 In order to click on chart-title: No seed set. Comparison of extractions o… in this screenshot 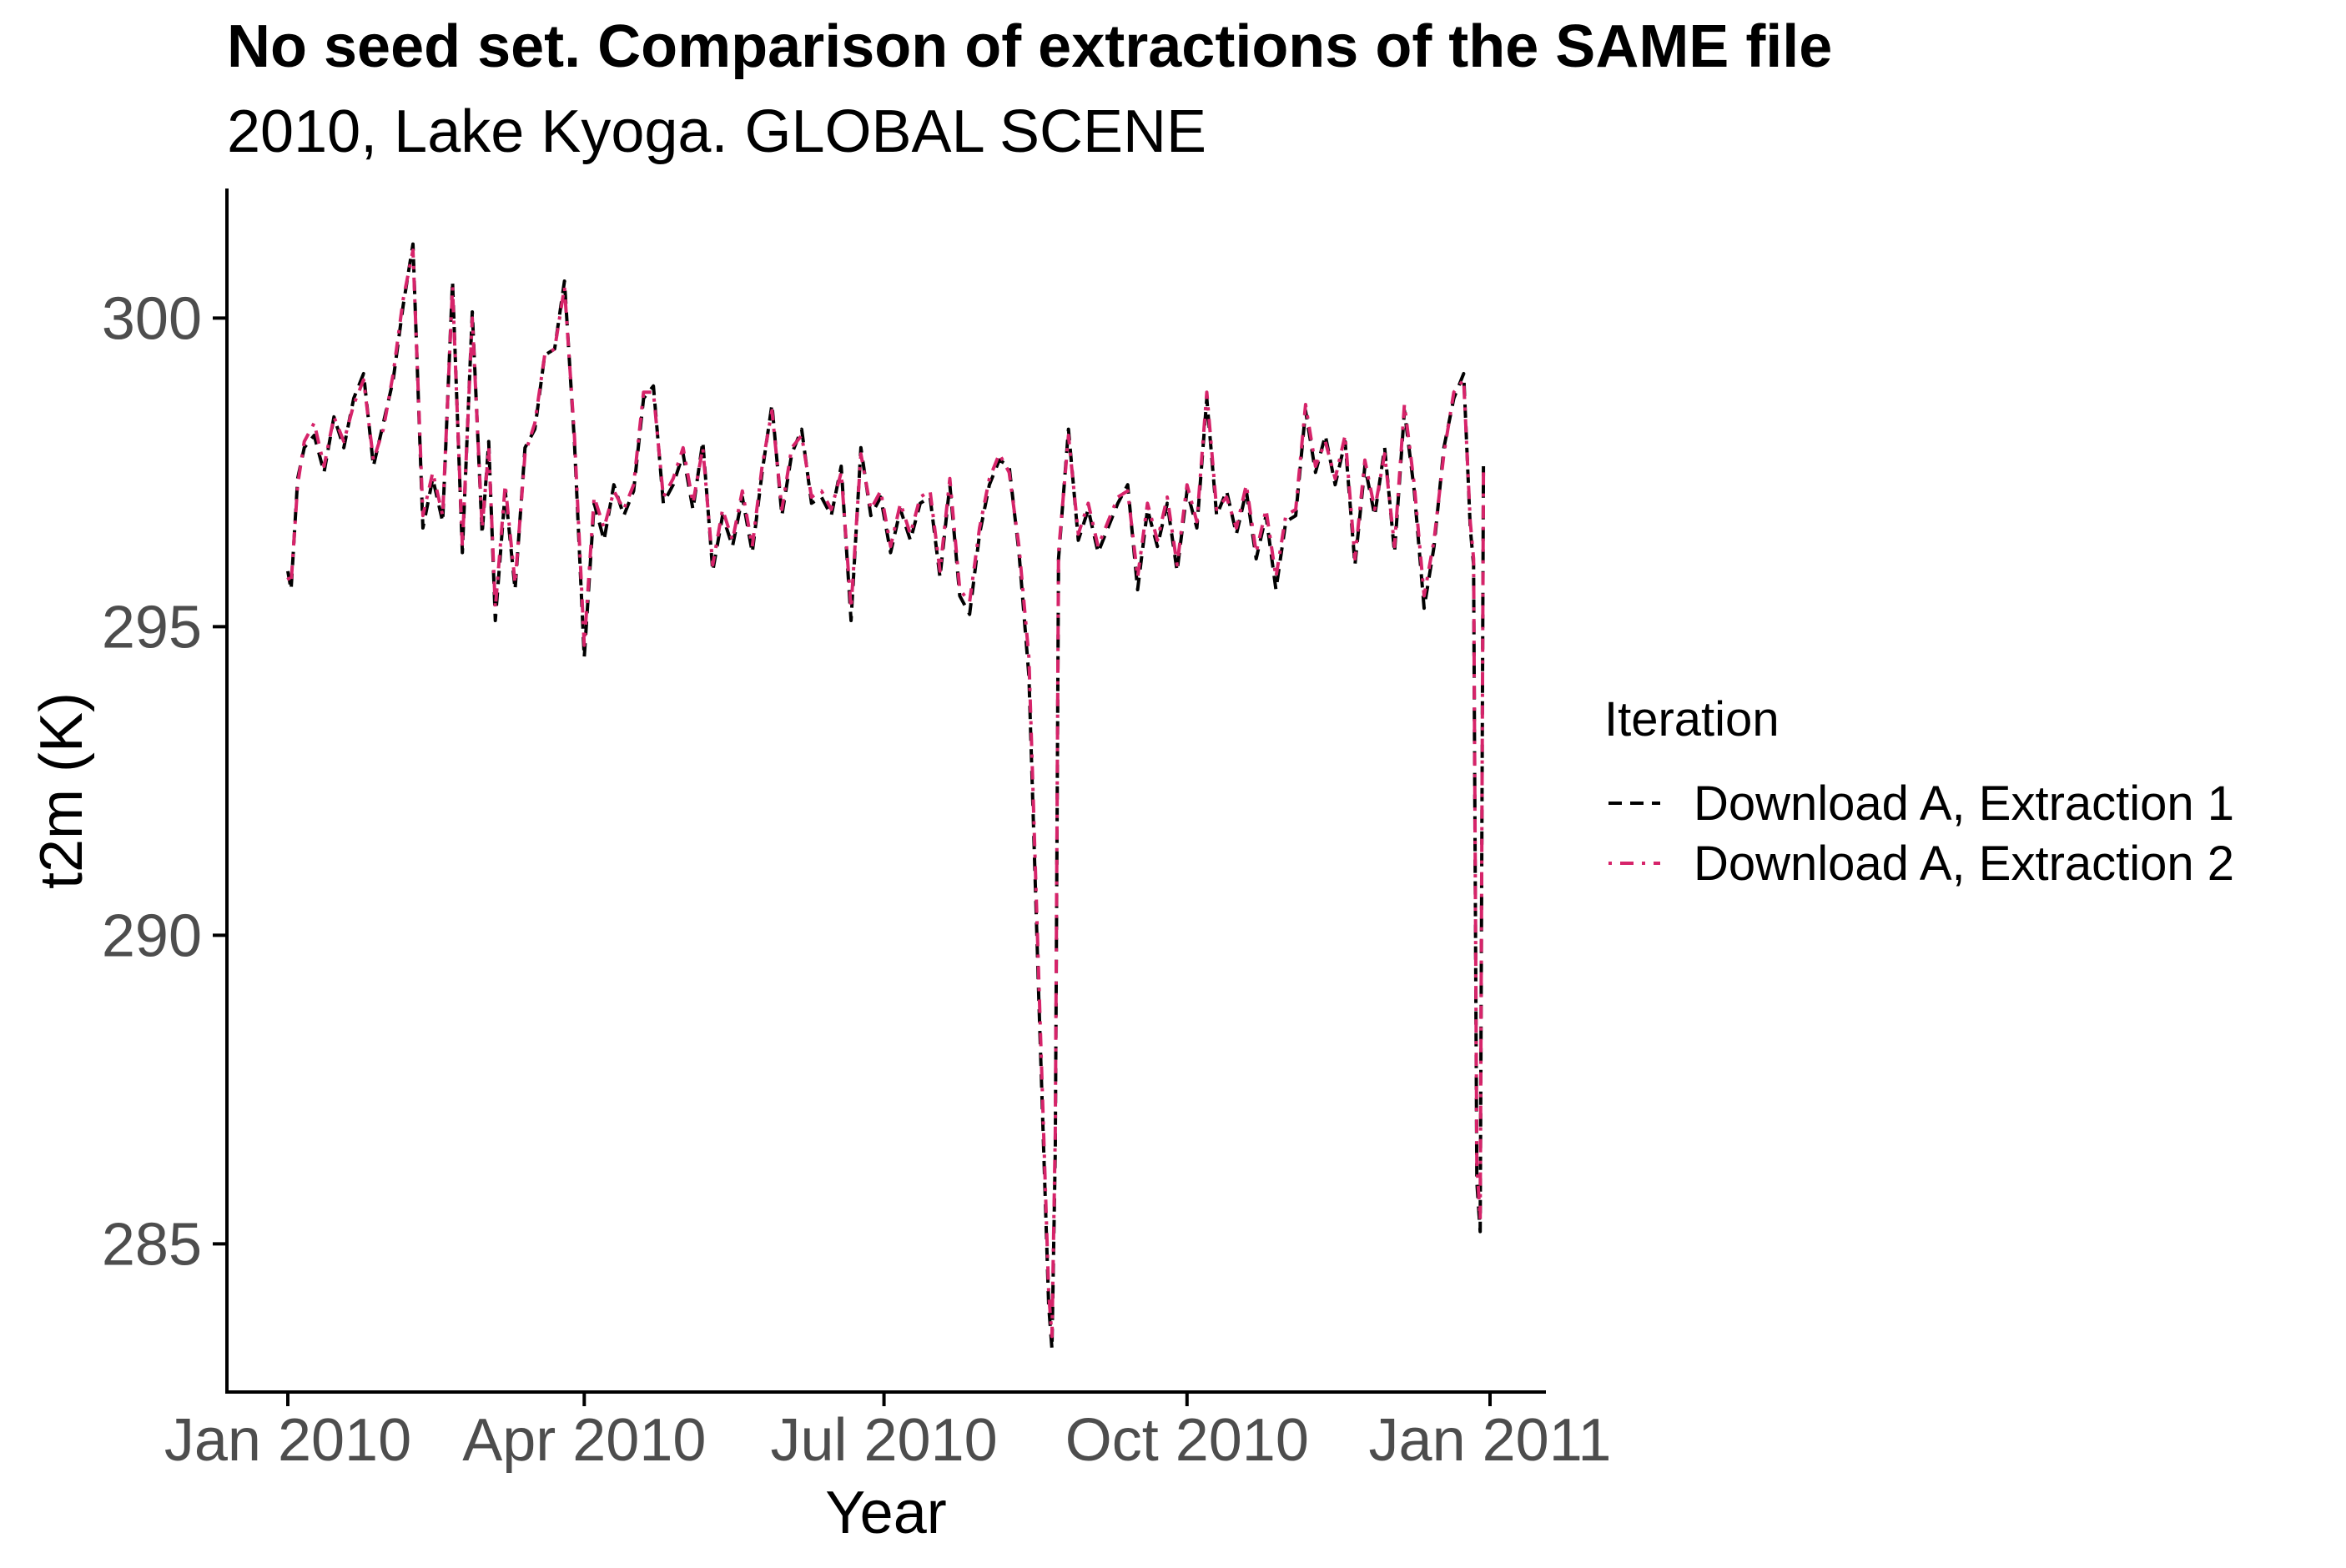, I will do `click(1029, 46)`.